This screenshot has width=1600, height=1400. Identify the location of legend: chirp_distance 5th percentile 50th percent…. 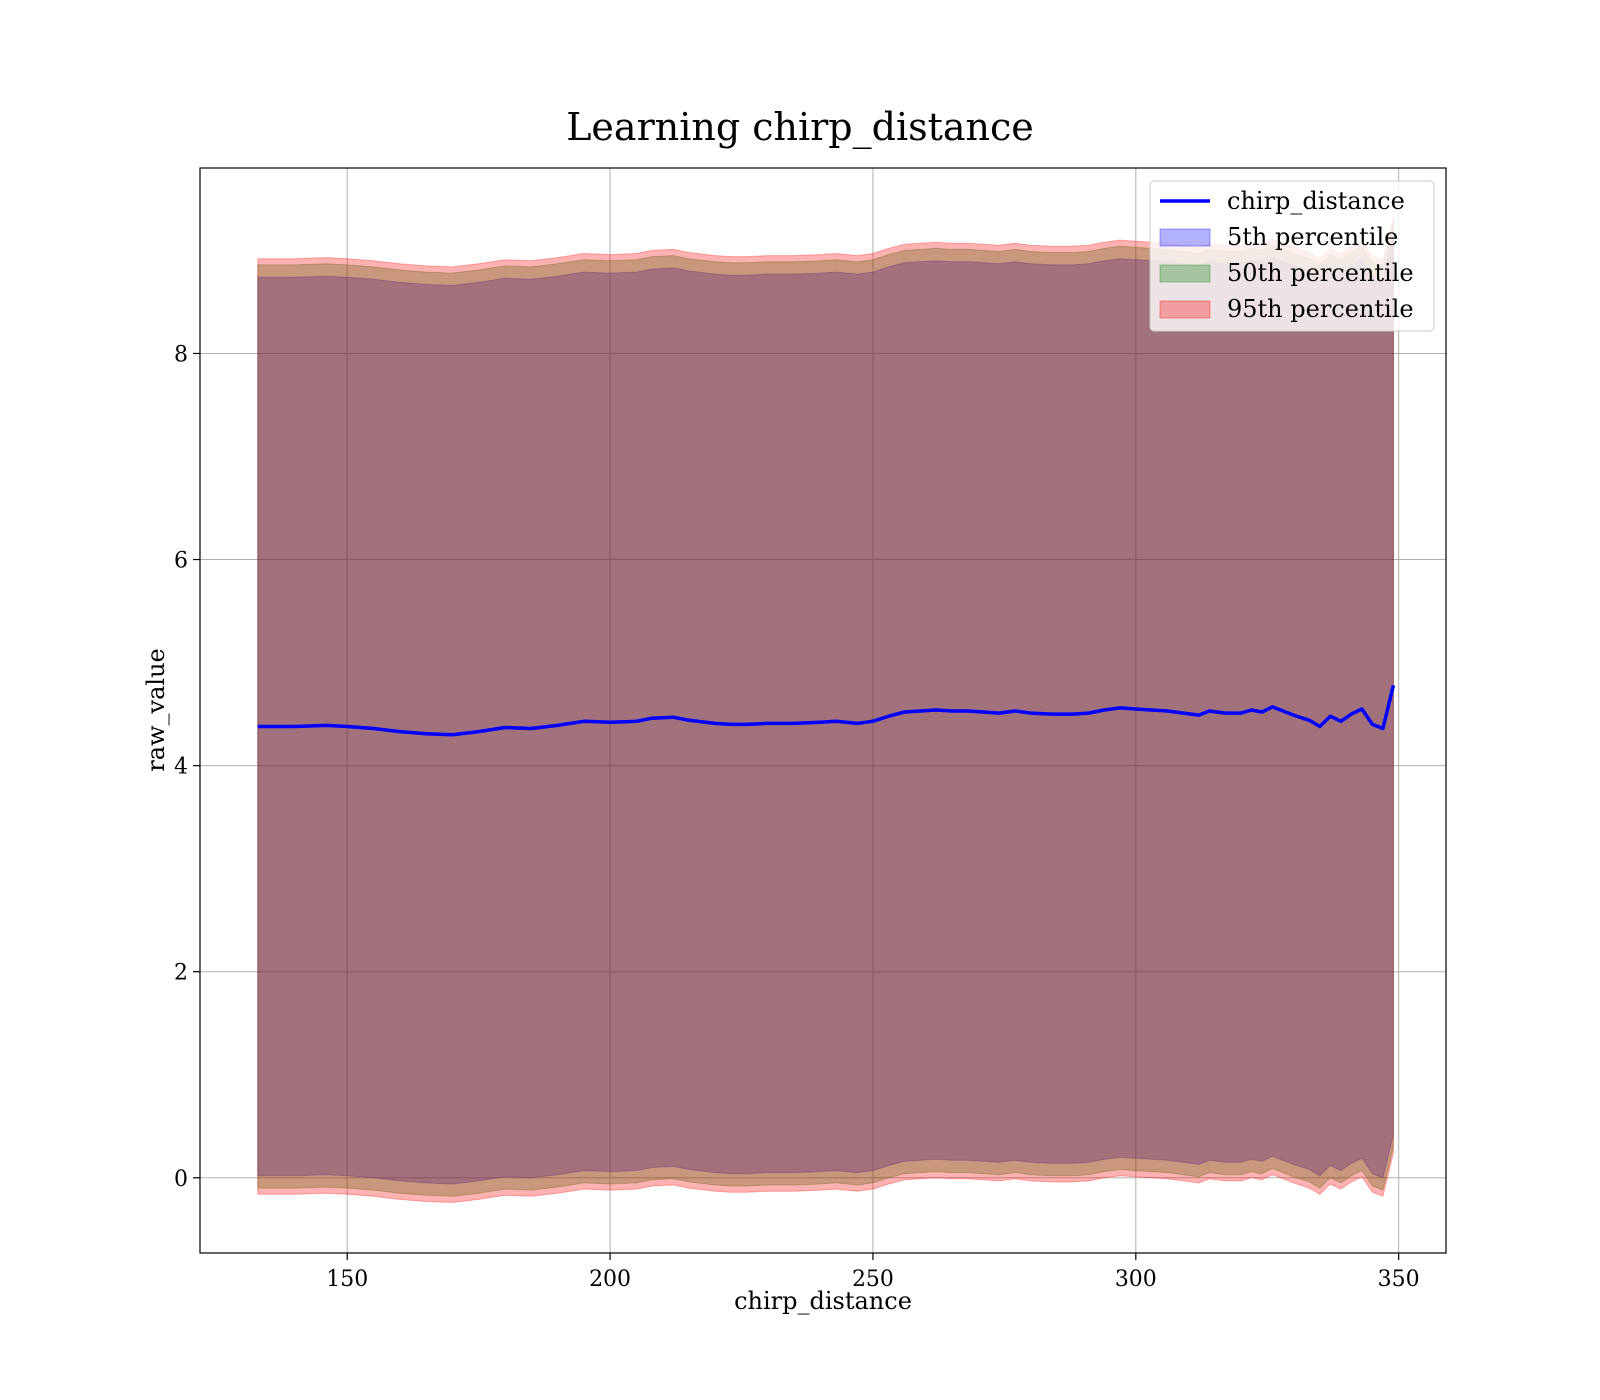
(1292, 256).